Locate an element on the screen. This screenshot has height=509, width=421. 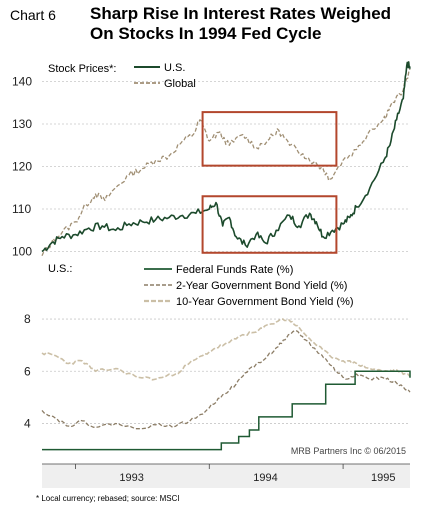
legend-prefix: Stock Prices*: is located at coordinates (82, 69).